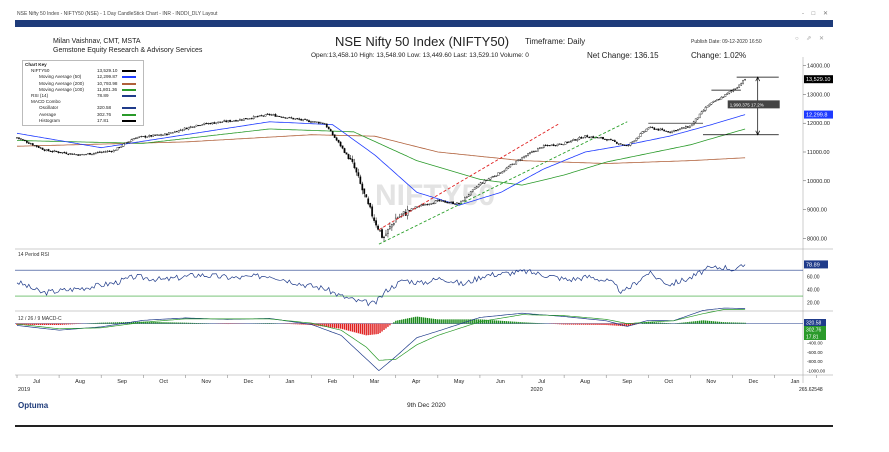 This screenshot has height=452, width=889. What do you see at coordinates (816, 14) in the screenshot?
I see `window-controls: - □ ✕` at bounding box center [816, 14].